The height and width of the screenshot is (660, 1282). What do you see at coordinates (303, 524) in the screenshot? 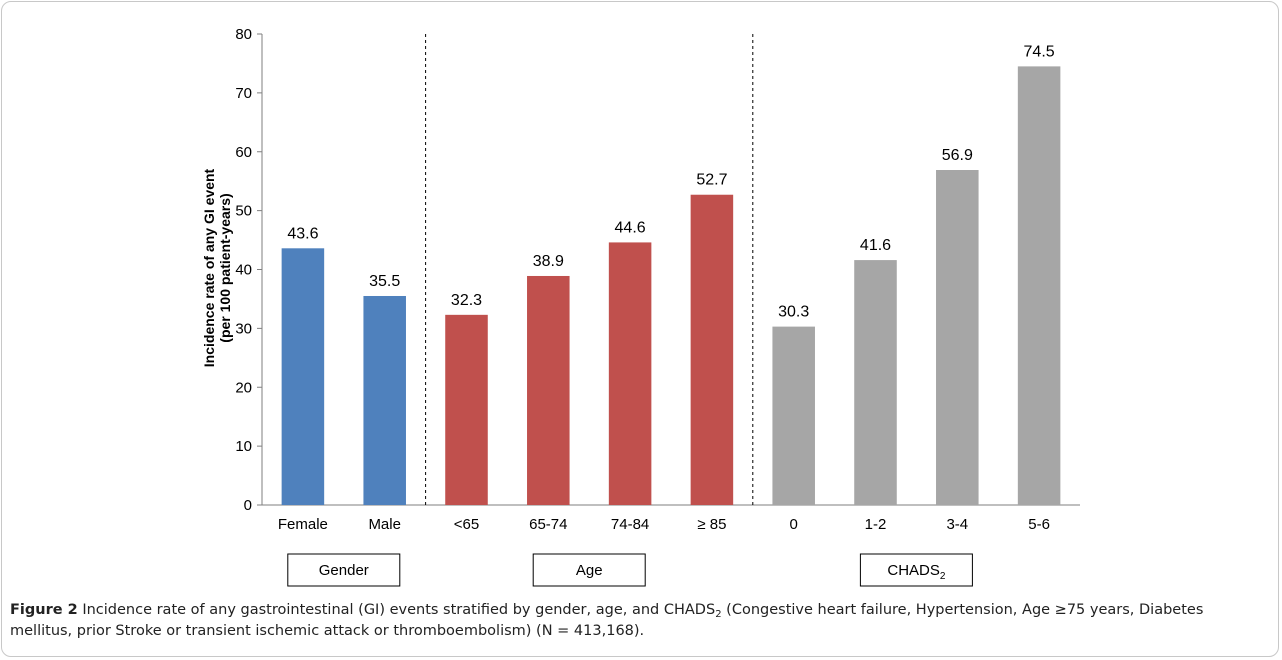
I see `x-tick-label: Female` at bounding box center [303, 524].